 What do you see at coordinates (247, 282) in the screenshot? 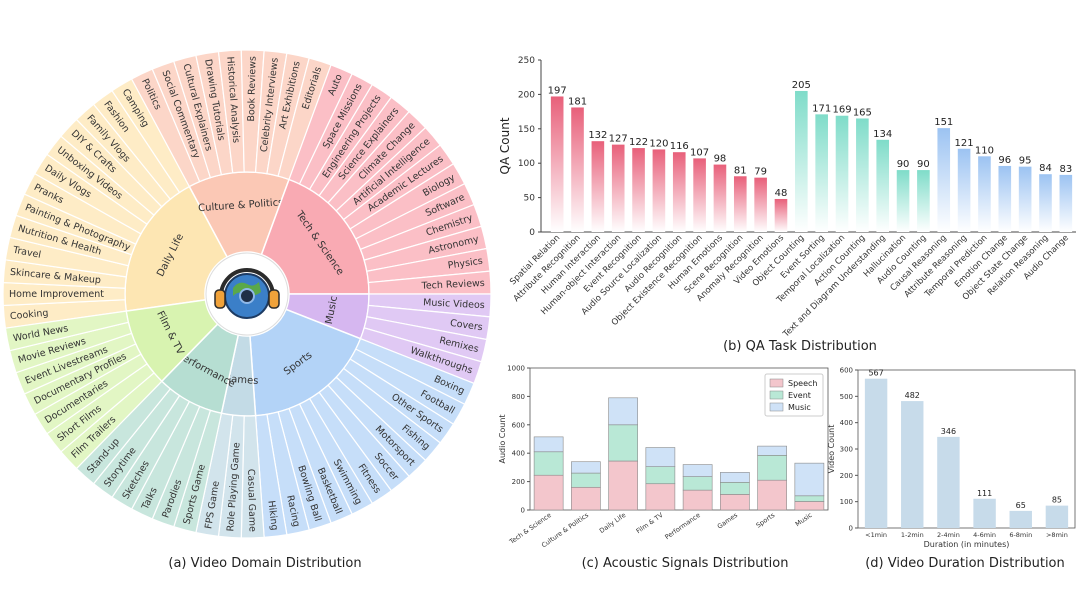
I see `headphone-band-icon` at bounding box center [247, 282].